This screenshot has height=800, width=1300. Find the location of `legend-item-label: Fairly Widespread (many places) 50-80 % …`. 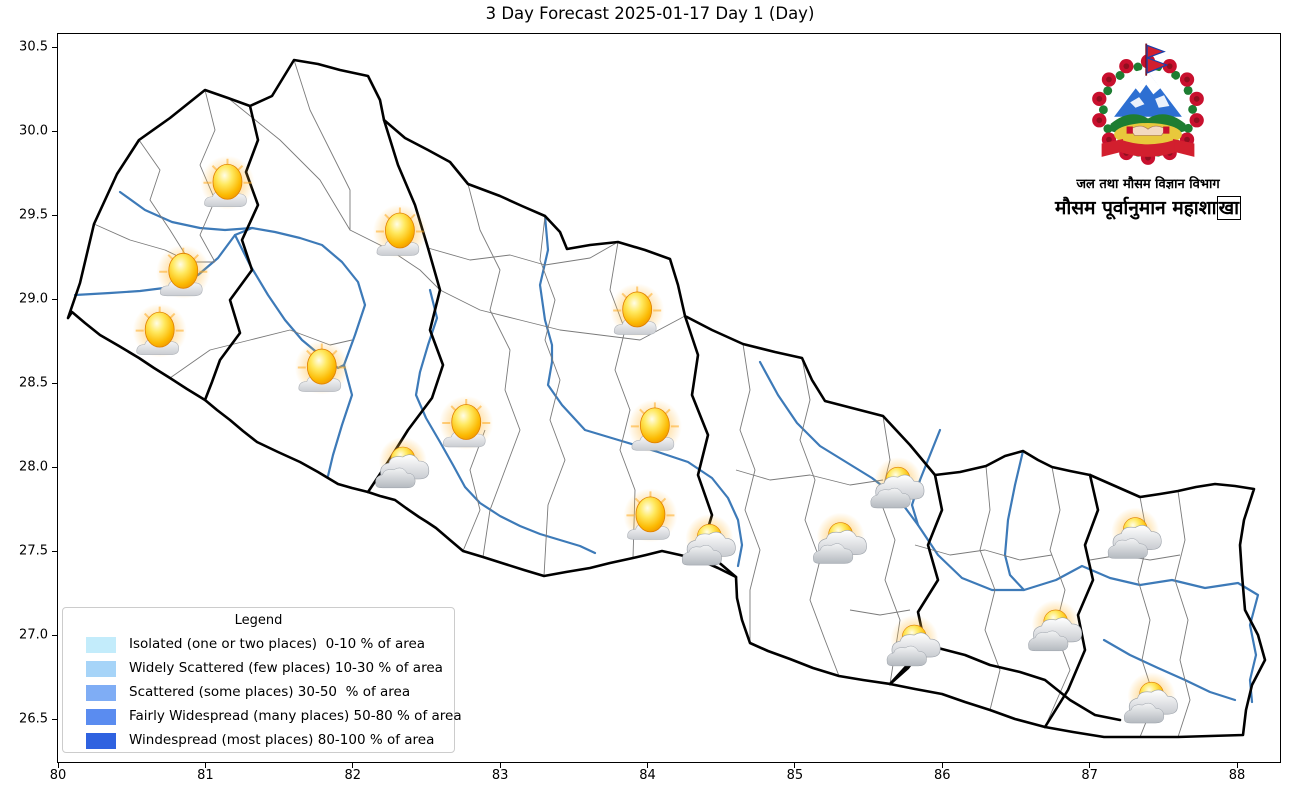

legend-item-label: Fairly Widespread (many places) 50-80 % … is located at coordinates (295, 716).